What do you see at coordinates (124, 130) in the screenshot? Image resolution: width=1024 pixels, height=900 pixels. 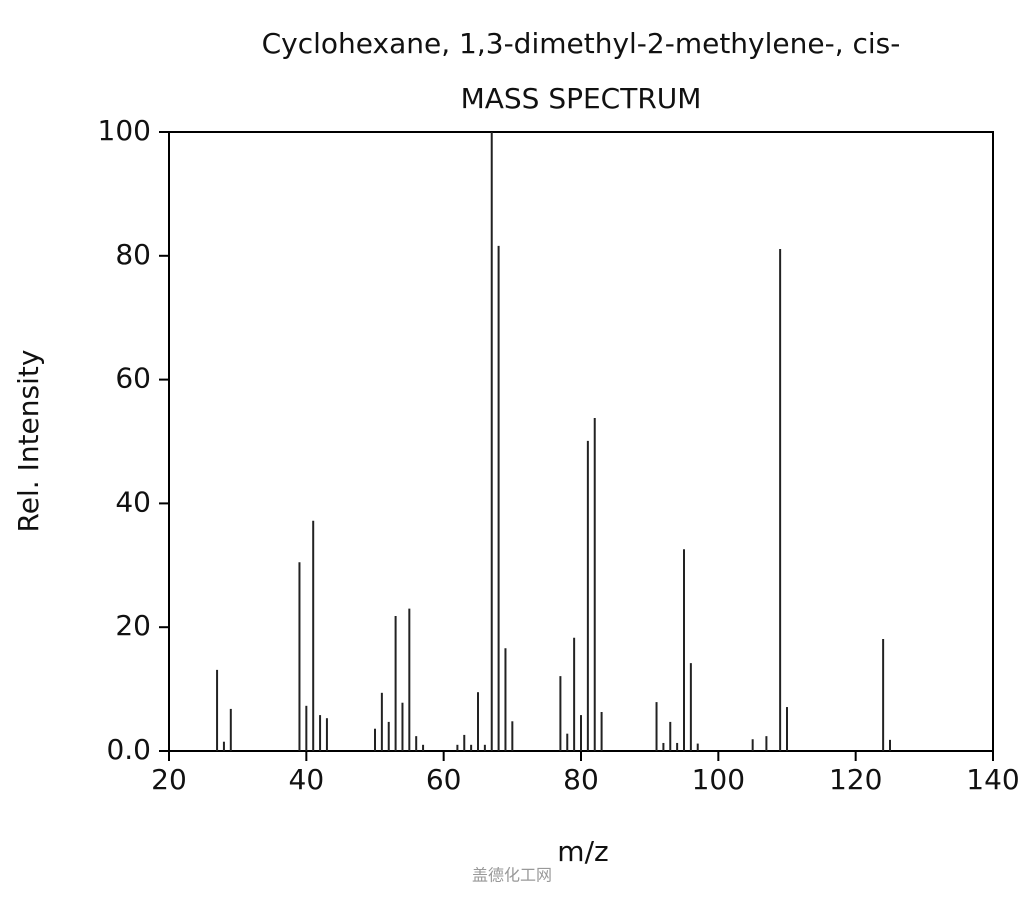 I see `y-tick-label: 100` at bounding box center [124, 130].